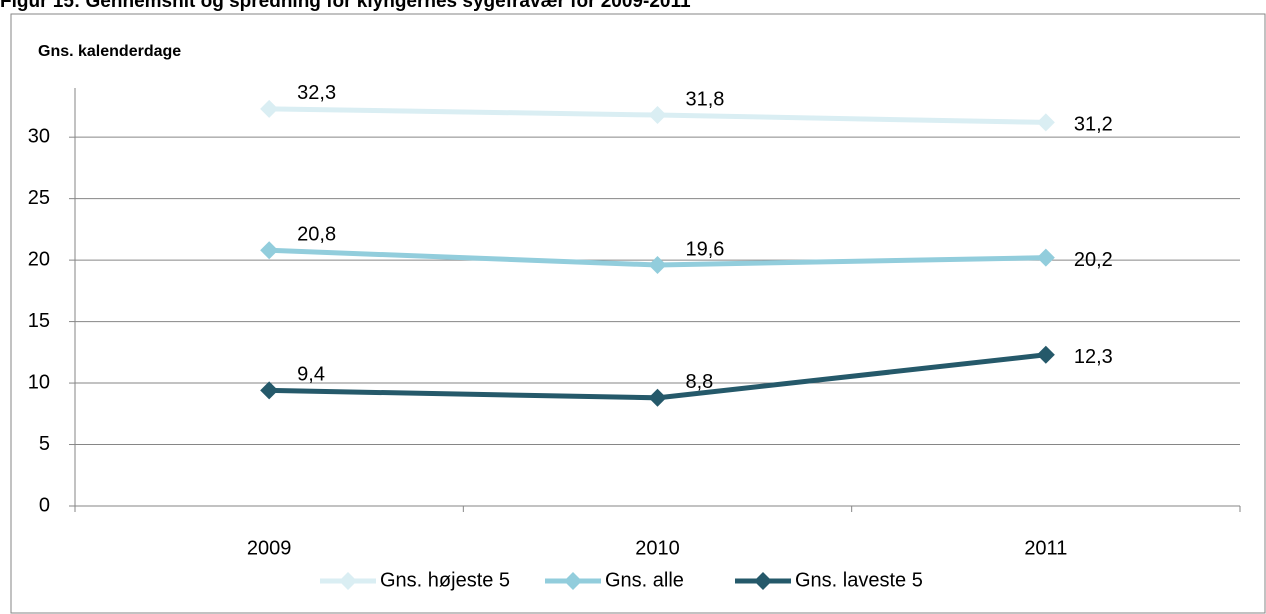  What do you see at coordinates (44, 505) in the screenshot?
I see `y-tick-label: 0` at bounding box center [44, 505].